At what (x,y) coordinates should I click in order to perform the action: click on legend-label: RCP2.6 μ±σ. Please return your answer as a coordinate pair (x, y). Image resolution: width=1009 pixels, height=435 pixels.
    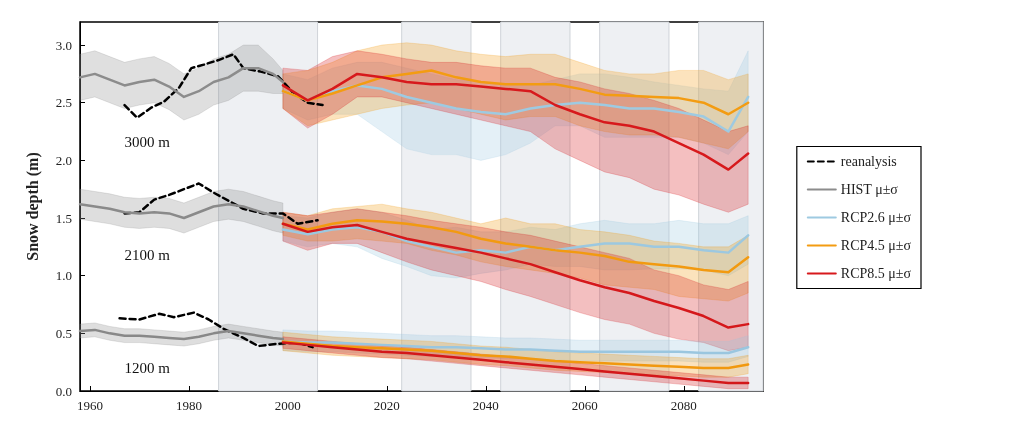
    Looking at the image, I should click on (876, 217).